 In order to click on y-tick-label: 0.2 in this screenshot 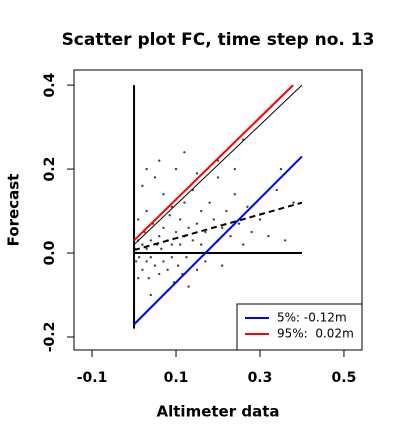, I will do `click(50, 169)`.